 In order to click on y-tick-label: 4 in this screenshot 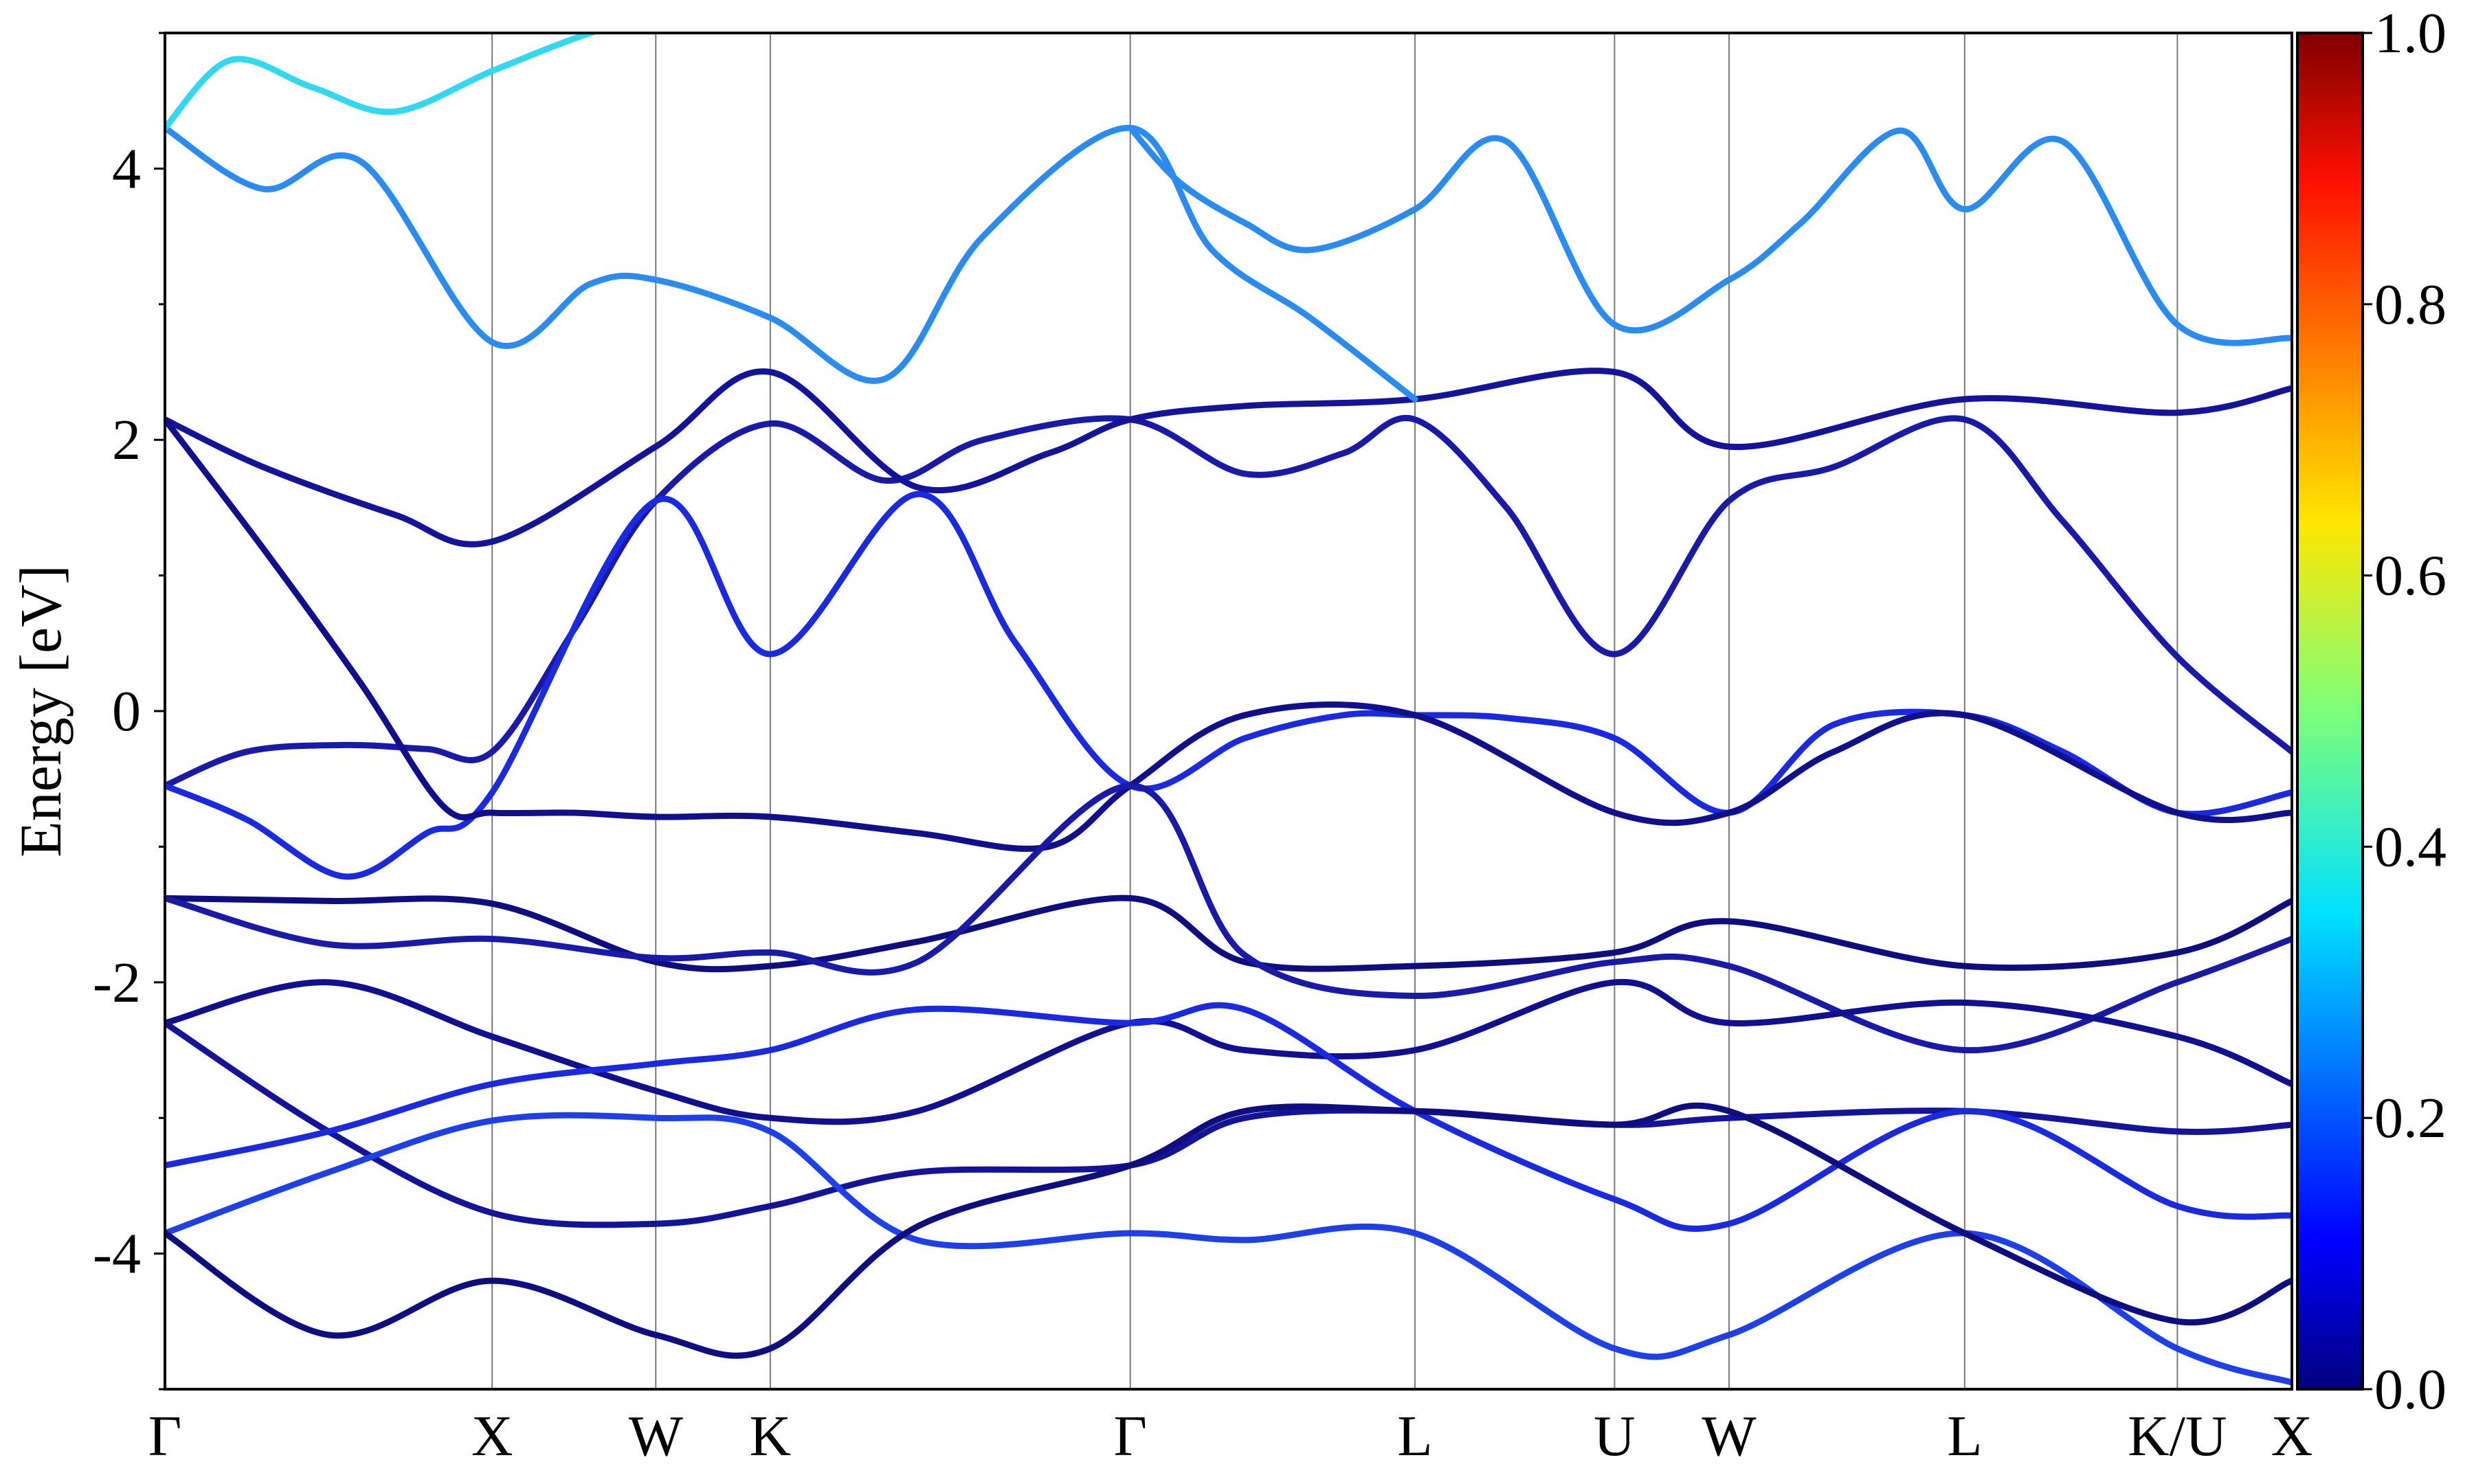, I will do `click(126, 169)`.